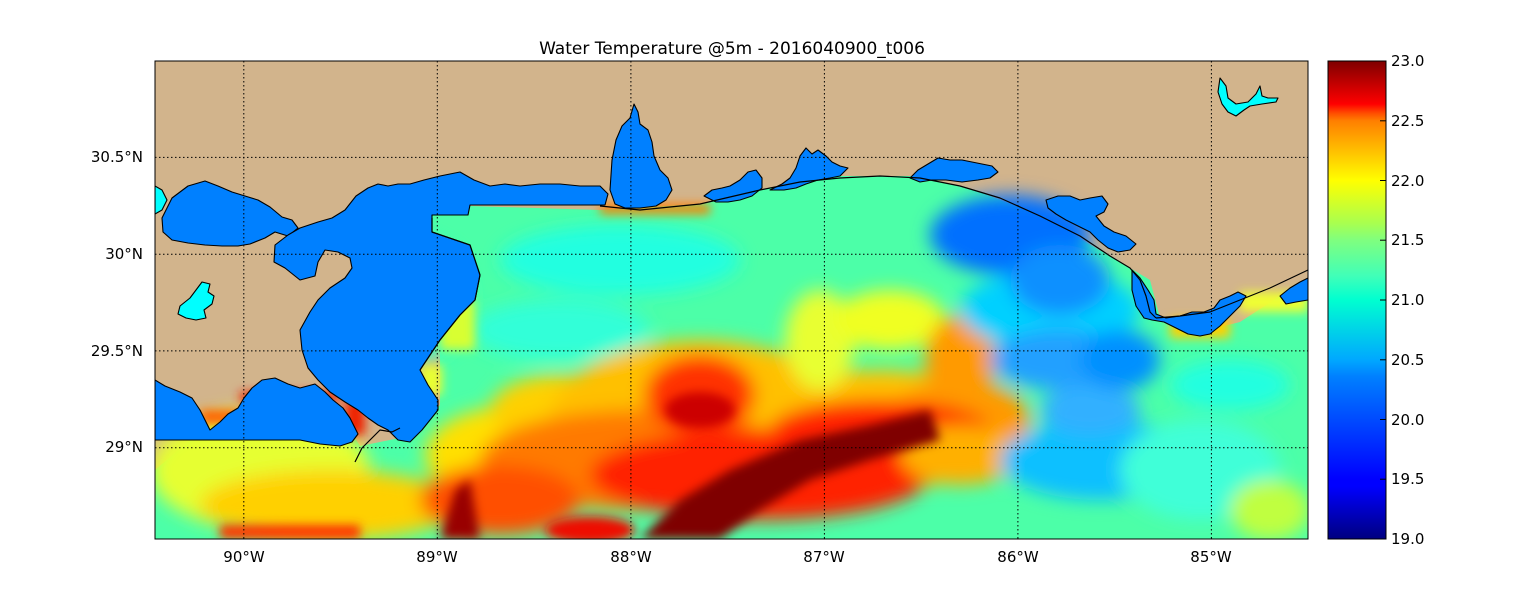  What do you see at coordinates (1357, 300) in the screenshot?
I see `colorbar-gradient` at bounding box center [1357, 300].